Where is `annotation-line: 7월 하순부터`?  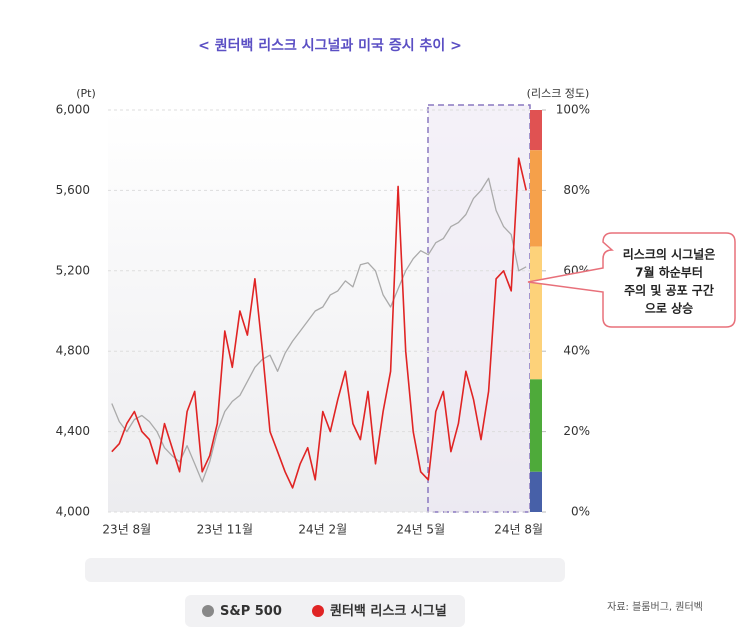
annotation-line: 7월 하순부터 is located at coordinates (669, 272).